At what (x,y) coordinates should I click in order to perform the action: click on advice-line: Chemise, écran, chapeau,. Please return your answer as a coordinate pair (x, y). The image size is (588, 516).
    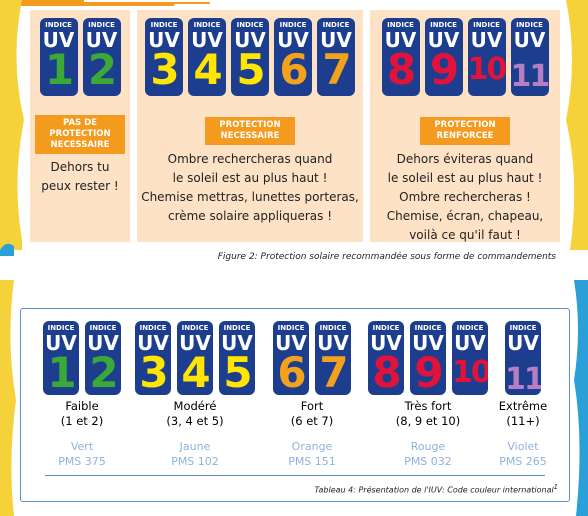
    Looking at the image, I should click on (465, 216).